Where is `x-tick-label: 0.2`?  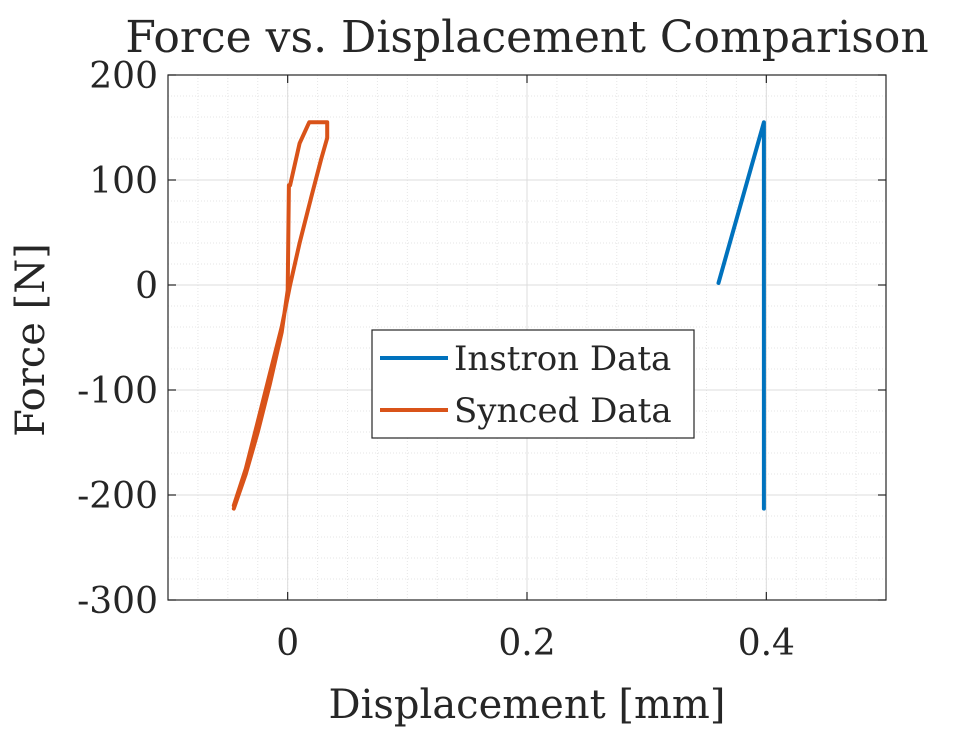 x-tick-label: 0.2 is located at coordinates (526, 643).